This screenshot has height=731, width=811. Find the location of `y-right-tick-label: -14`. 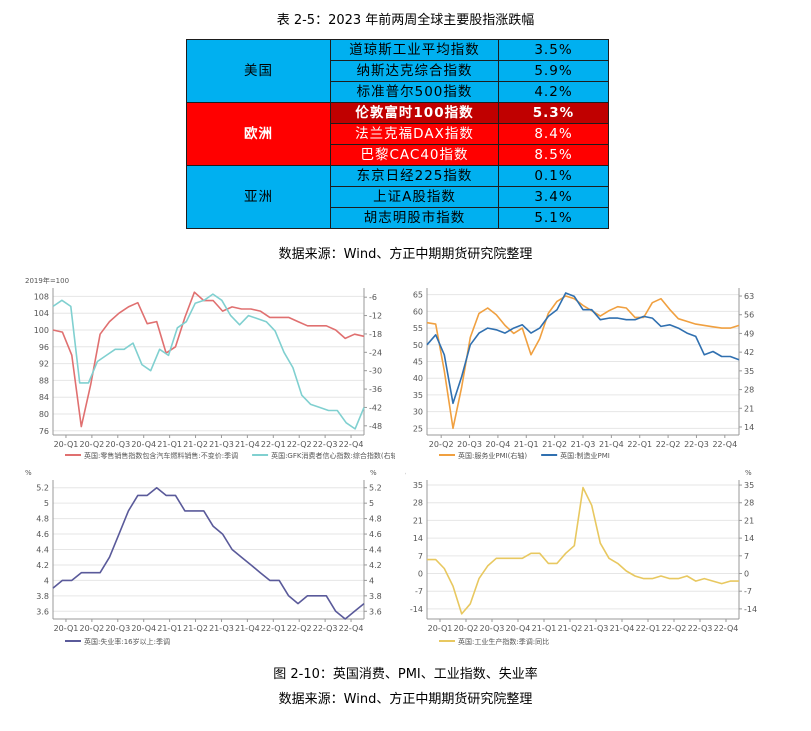

y-right-tick-label: -14 is located at coordinates (750, 609).